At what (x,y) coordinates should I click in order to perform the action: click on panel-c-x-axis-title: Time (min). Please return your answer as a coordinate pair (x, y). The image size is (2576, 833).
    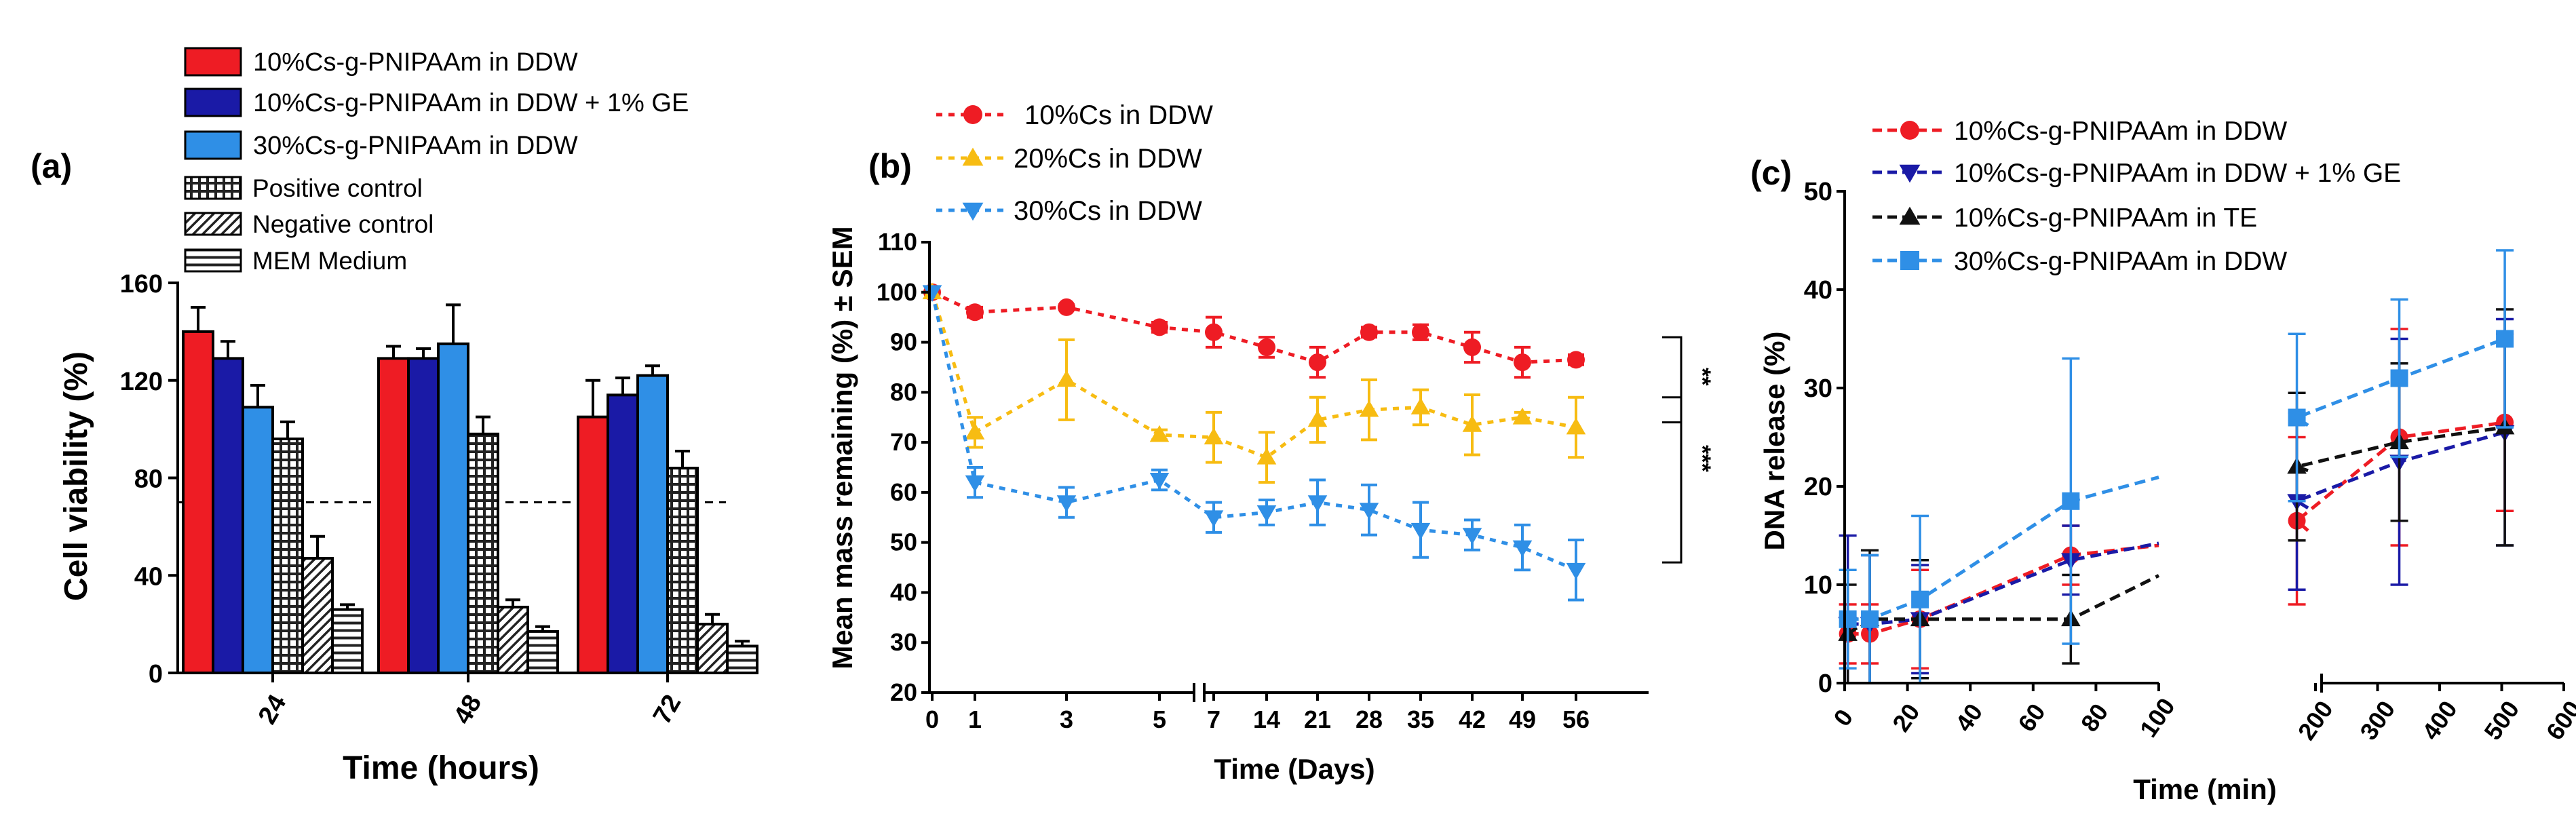
    Looking at the image, I should click on (2205, 789).